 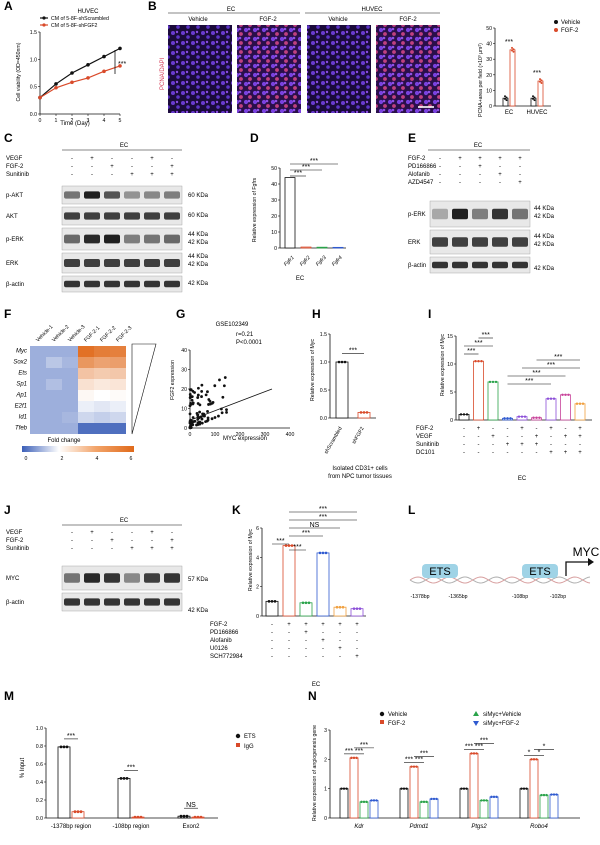 What do you see at coordinates (337, 261) in the screenshot?
I see `d-xtick-label: Fgfr4` at bounding box center [337, 261].